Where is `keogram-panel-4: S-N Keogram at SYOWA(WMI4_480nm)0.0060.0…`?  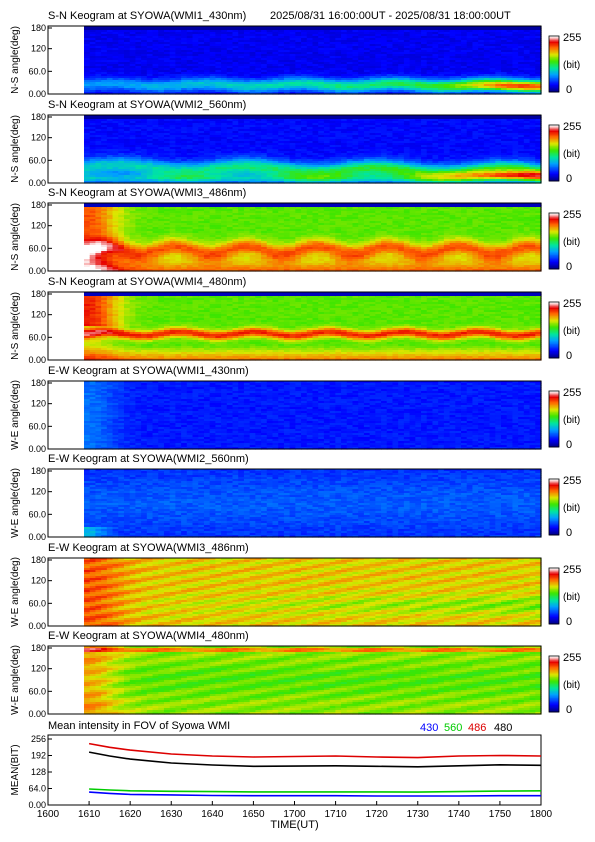 keogram-panel-4: S-N Keogram at SYOWA(WMI4_480nm)0.0060.0… is located at coordinates (295, 320).